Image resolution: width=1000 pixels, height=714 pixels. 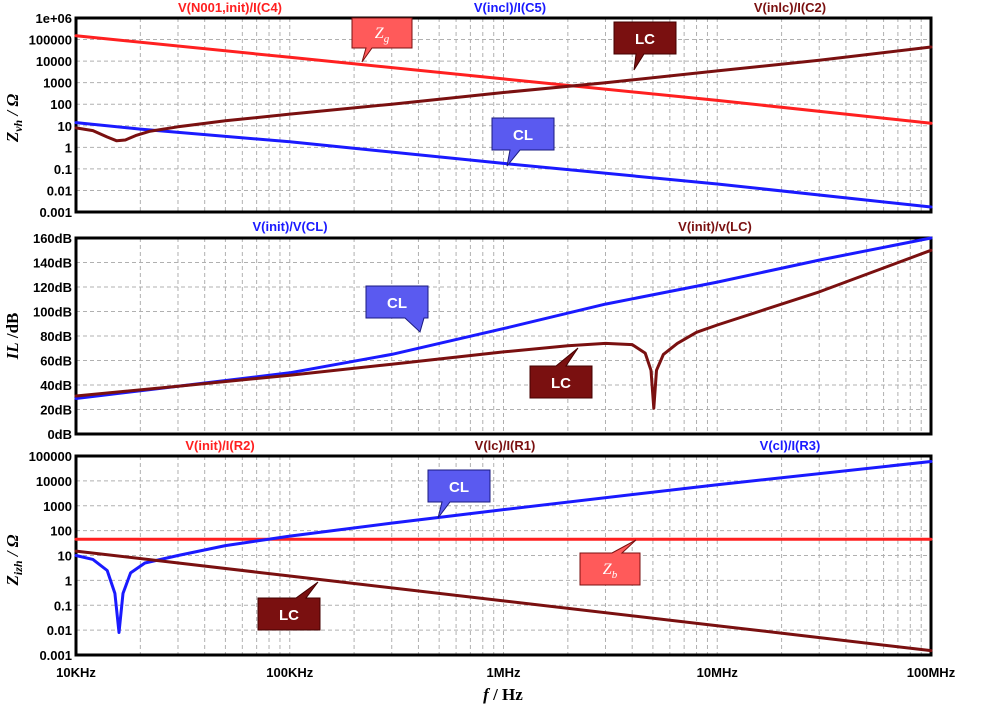 I want to click on callout-cl-top: CL, so click(x=523, y=142).